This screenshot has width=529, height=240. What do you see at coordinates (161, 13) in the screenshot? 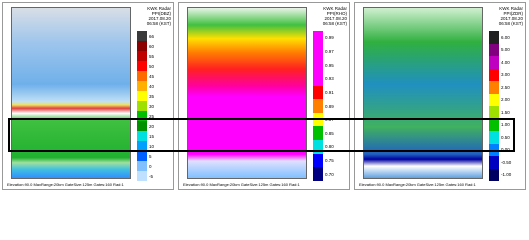
I see `header-product: PPI(DBZ)` at bounding box center [161, 13].